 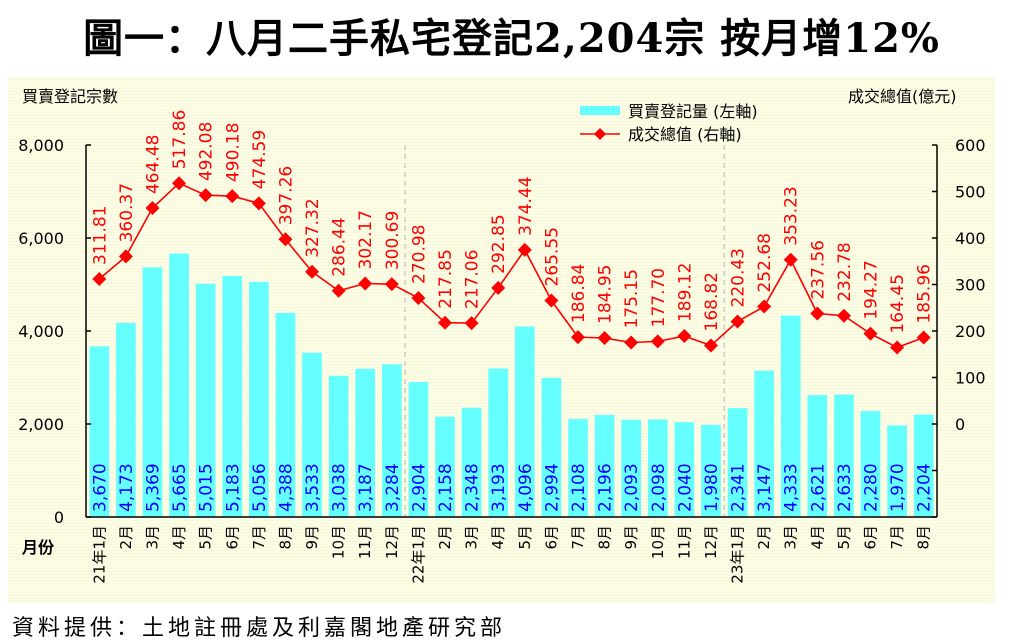 I want to click on line-value-label: 353.23, so click(x=792, y=215).